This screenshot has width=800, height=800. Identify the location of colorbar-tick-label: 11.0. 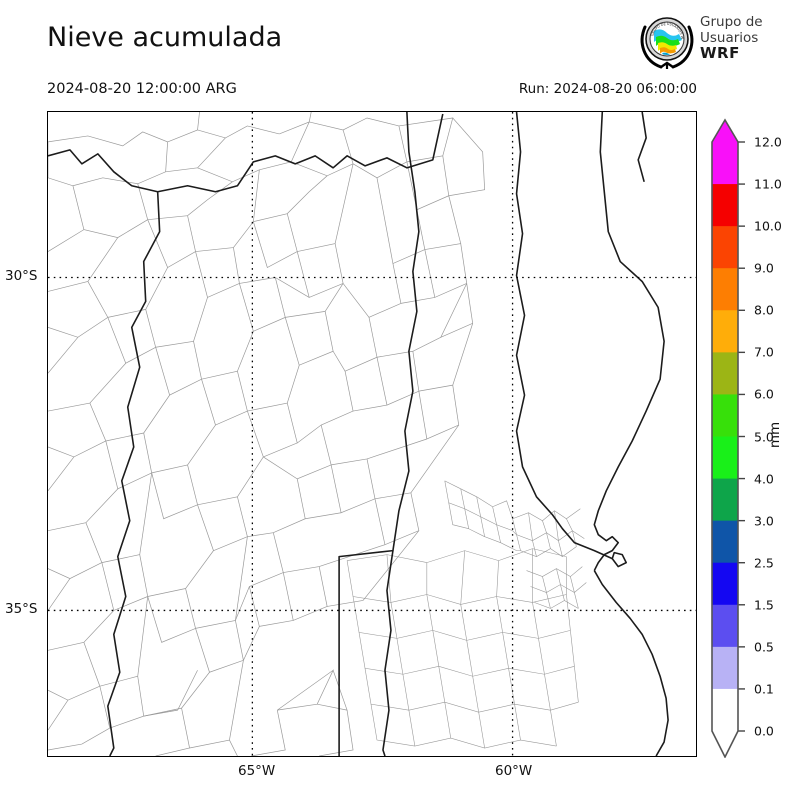
(768, 184).